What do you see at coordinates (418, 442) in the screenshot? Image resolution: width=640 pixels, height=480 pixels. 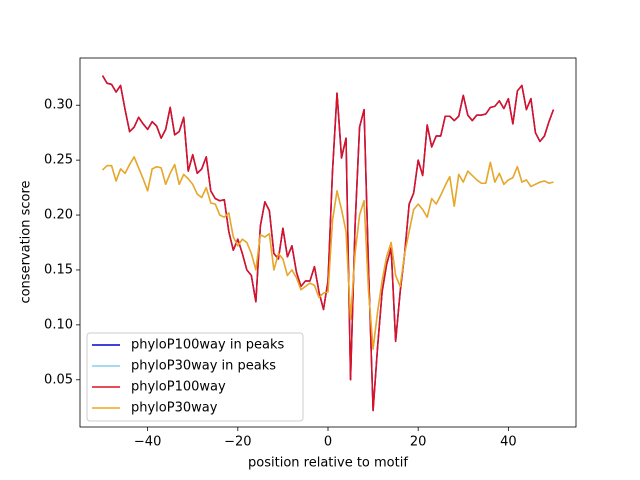 I see `x-tick-label: 20` at bounding box center [418, 442].